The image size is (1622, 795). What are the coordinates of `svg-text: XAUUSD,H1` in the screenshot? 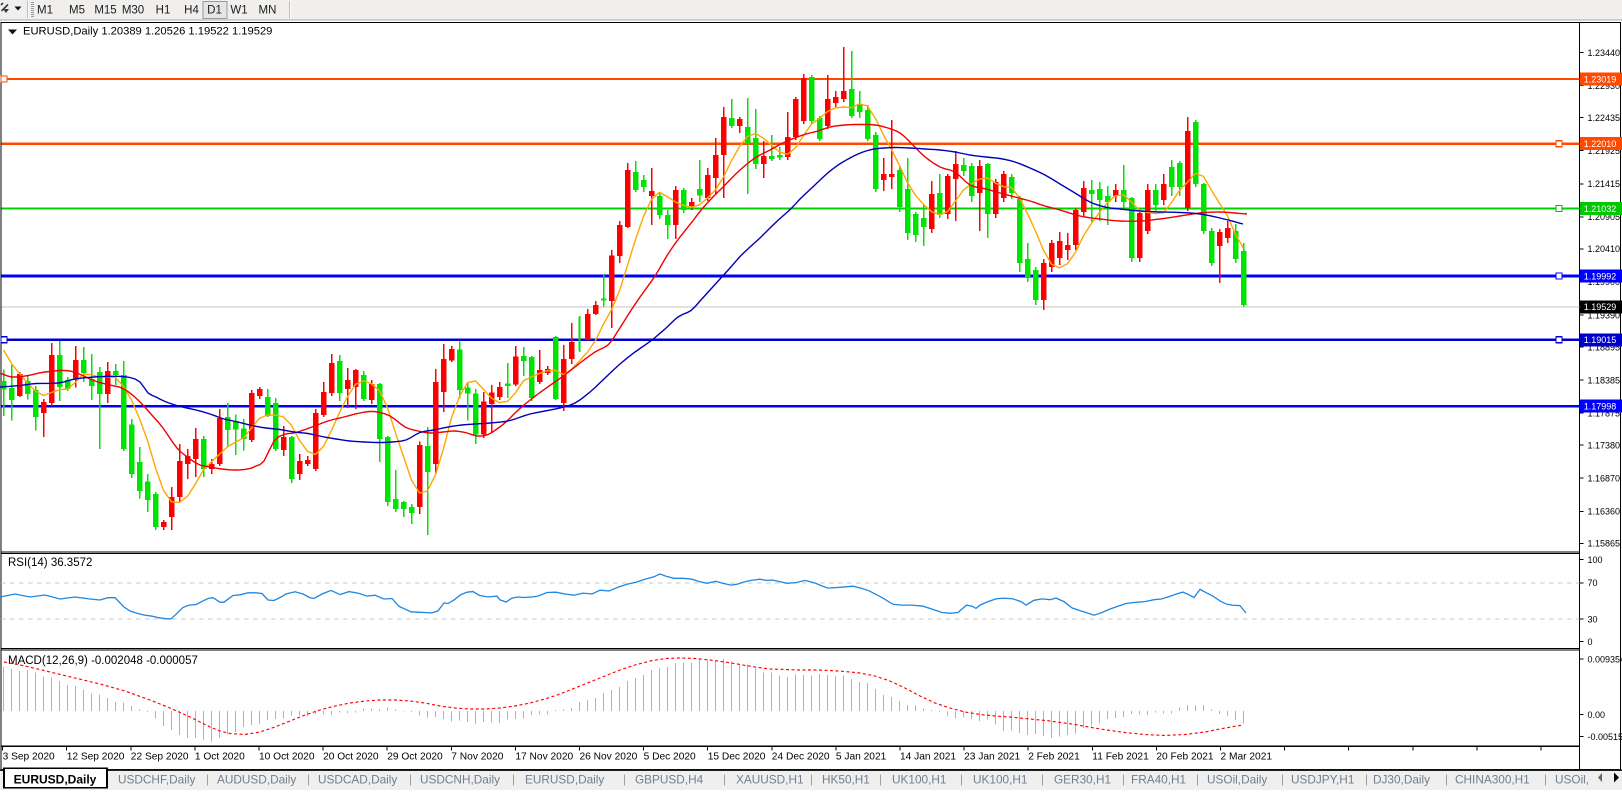 It's located at (770, 780).